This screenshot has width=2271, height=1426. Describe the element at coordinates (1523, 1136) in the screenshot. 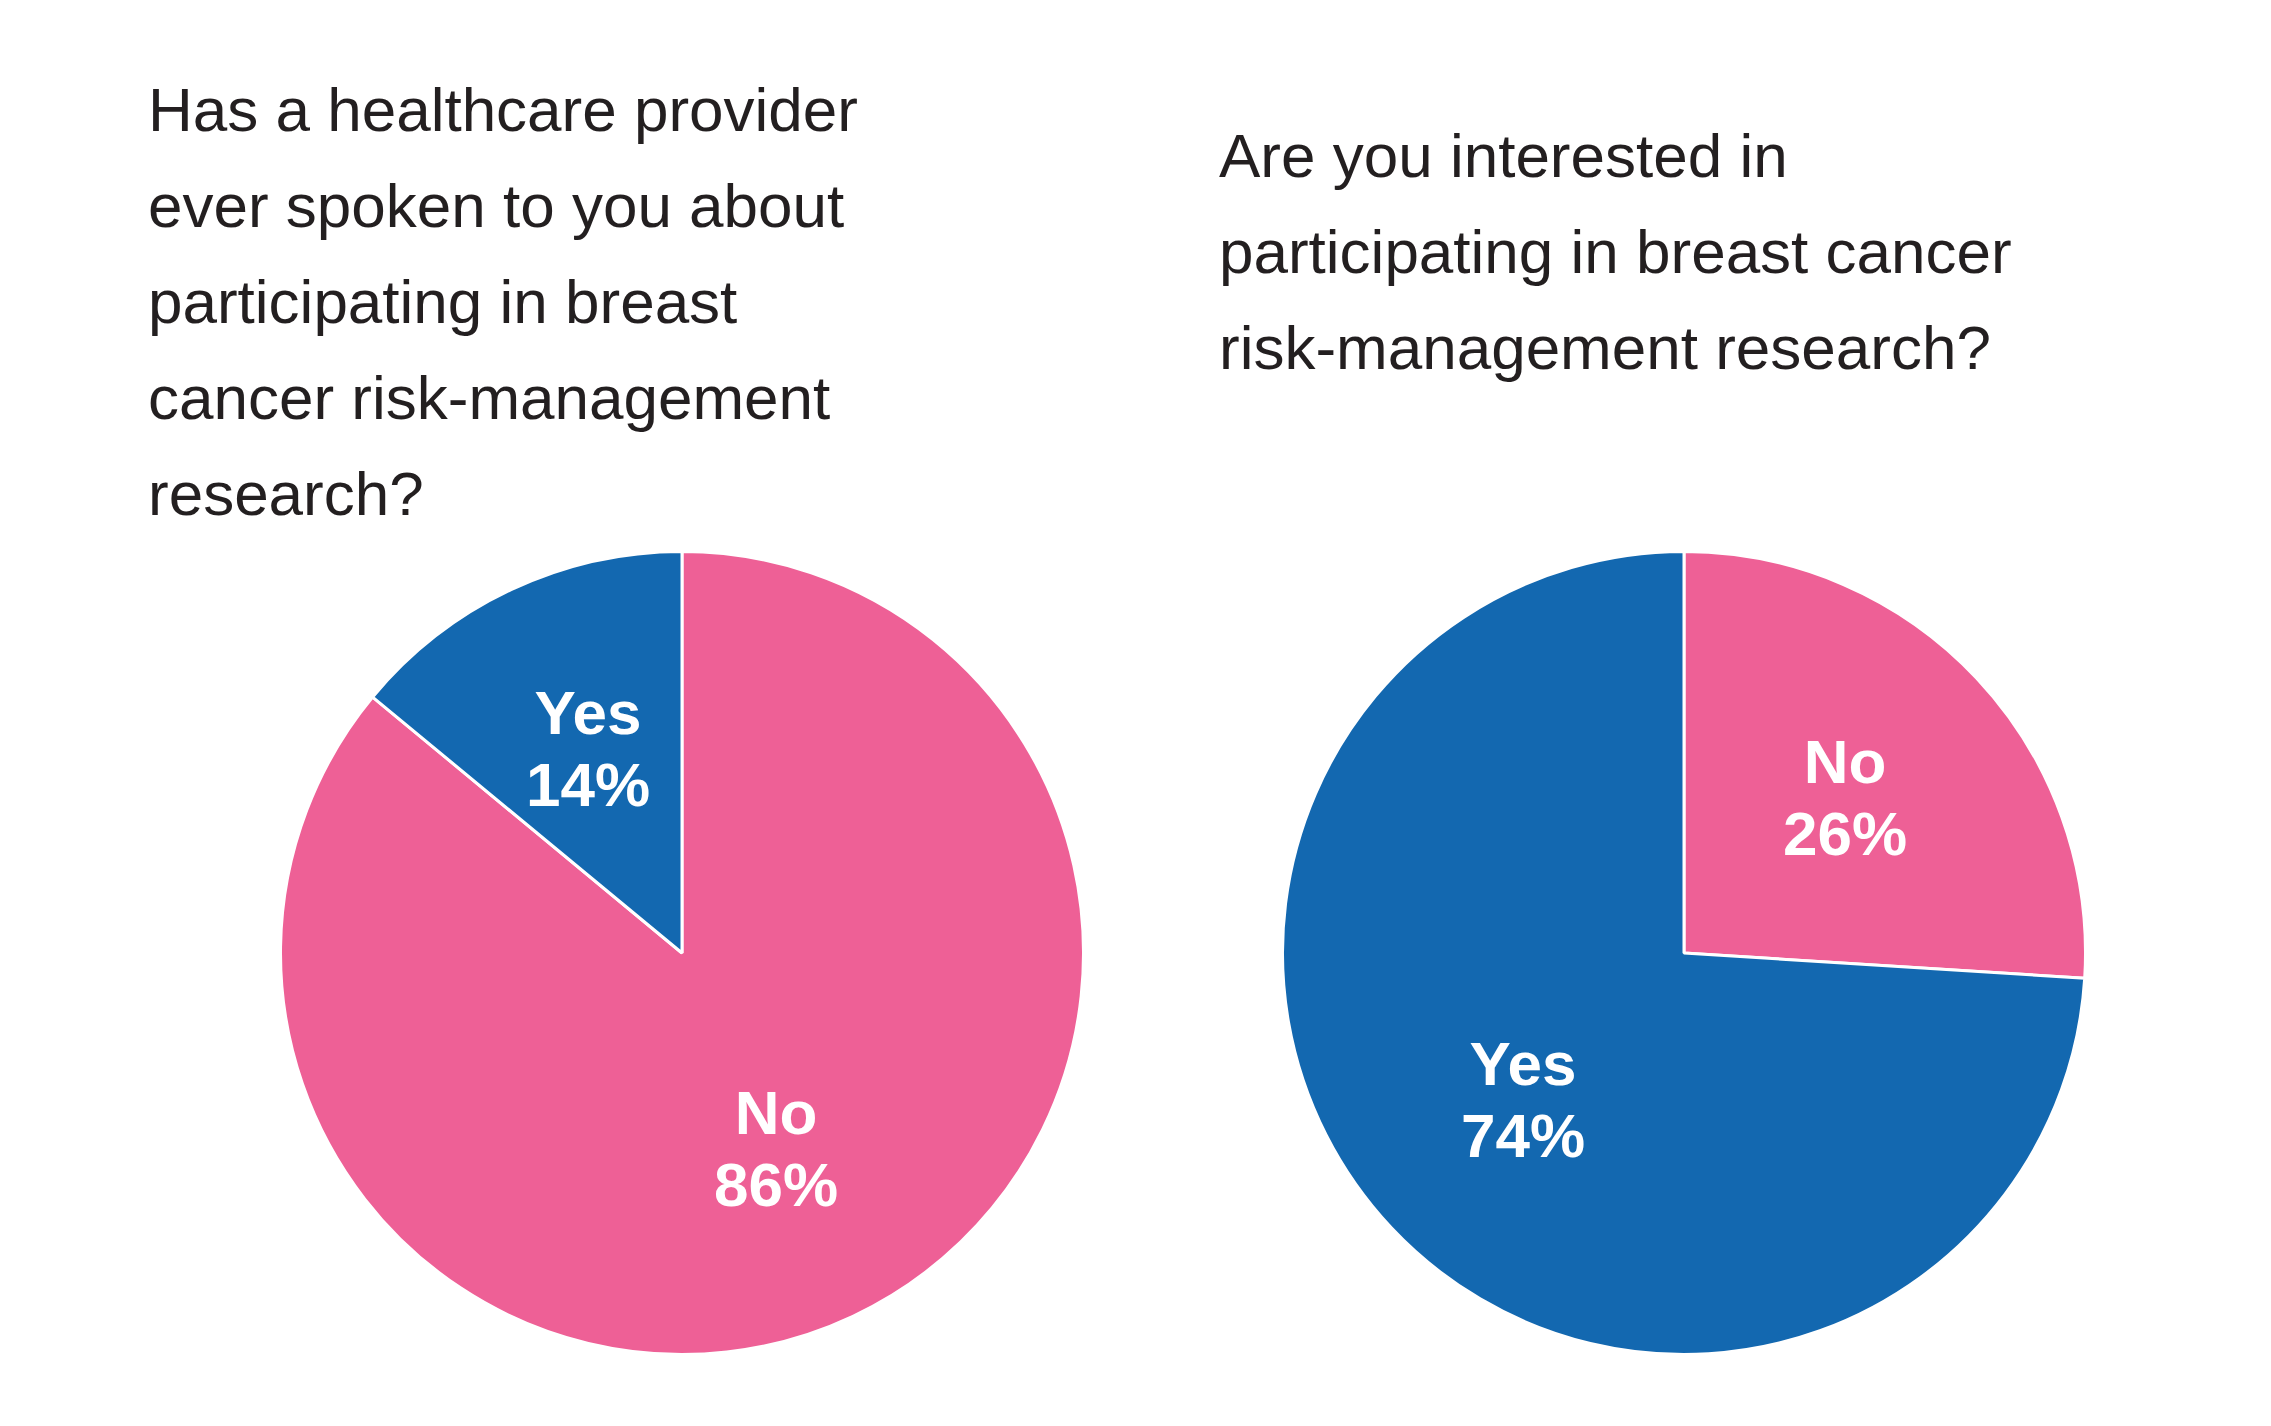

I see `data-label: 74%` at that location.